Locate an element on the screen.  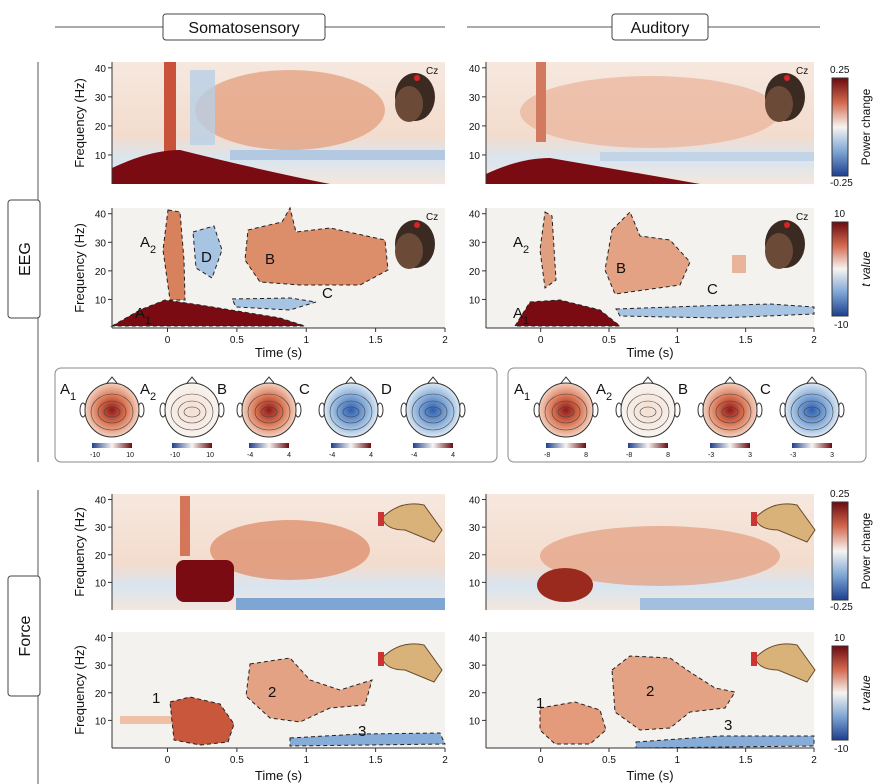
panel-force-power-auditory is located at coordinates (650, 552).